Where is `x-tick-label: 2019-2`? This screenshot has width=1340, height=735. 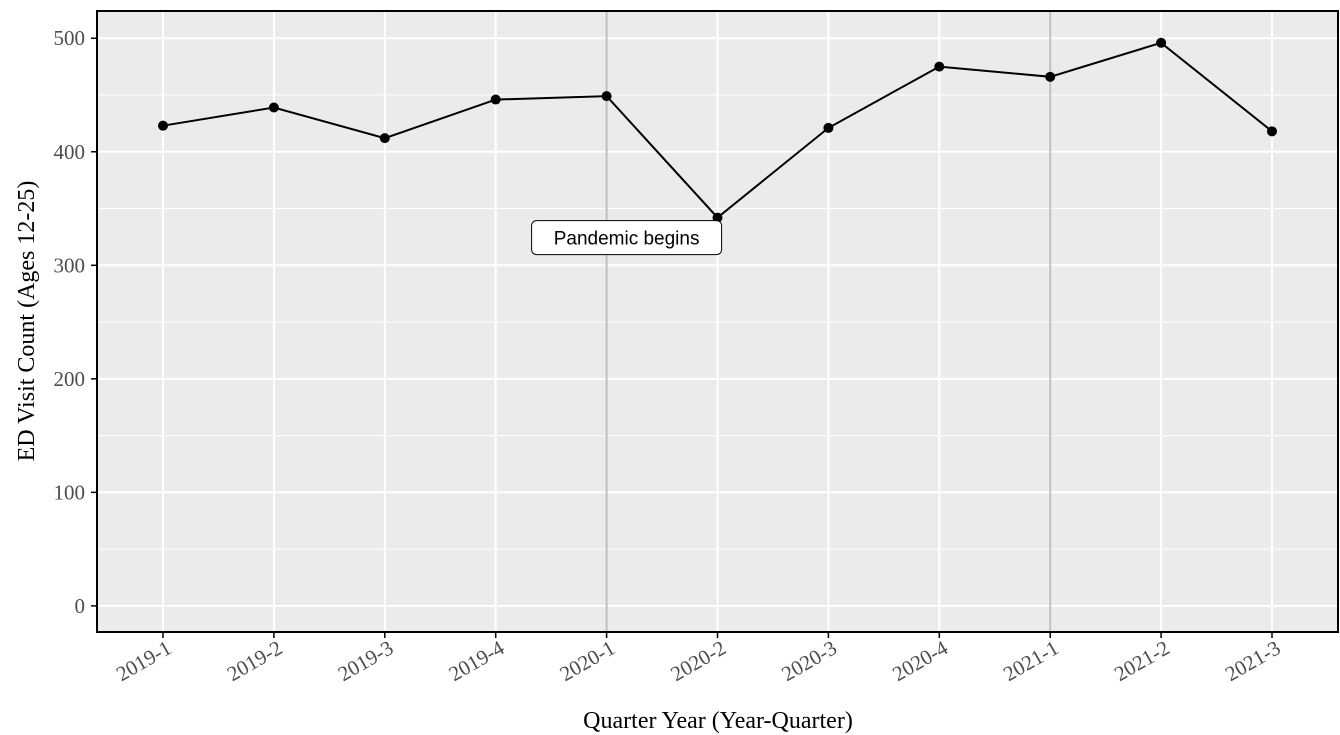
x-tick-label: 2019-2 is located at coordinates (255, 661).